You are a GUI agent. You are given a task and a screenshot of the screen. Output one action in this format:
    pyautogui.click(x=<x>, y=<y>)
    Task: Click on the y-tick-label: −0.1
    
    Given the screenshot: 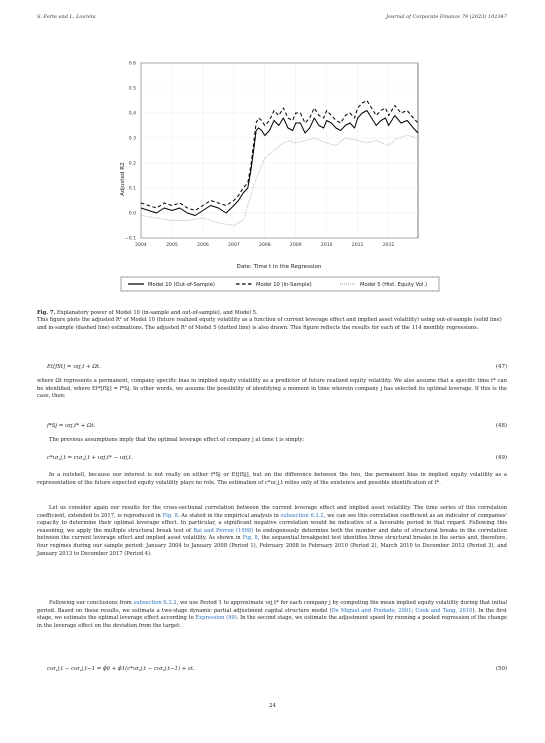 What is the action you would take?
    pyautogui.click(x=130, y=239)
    